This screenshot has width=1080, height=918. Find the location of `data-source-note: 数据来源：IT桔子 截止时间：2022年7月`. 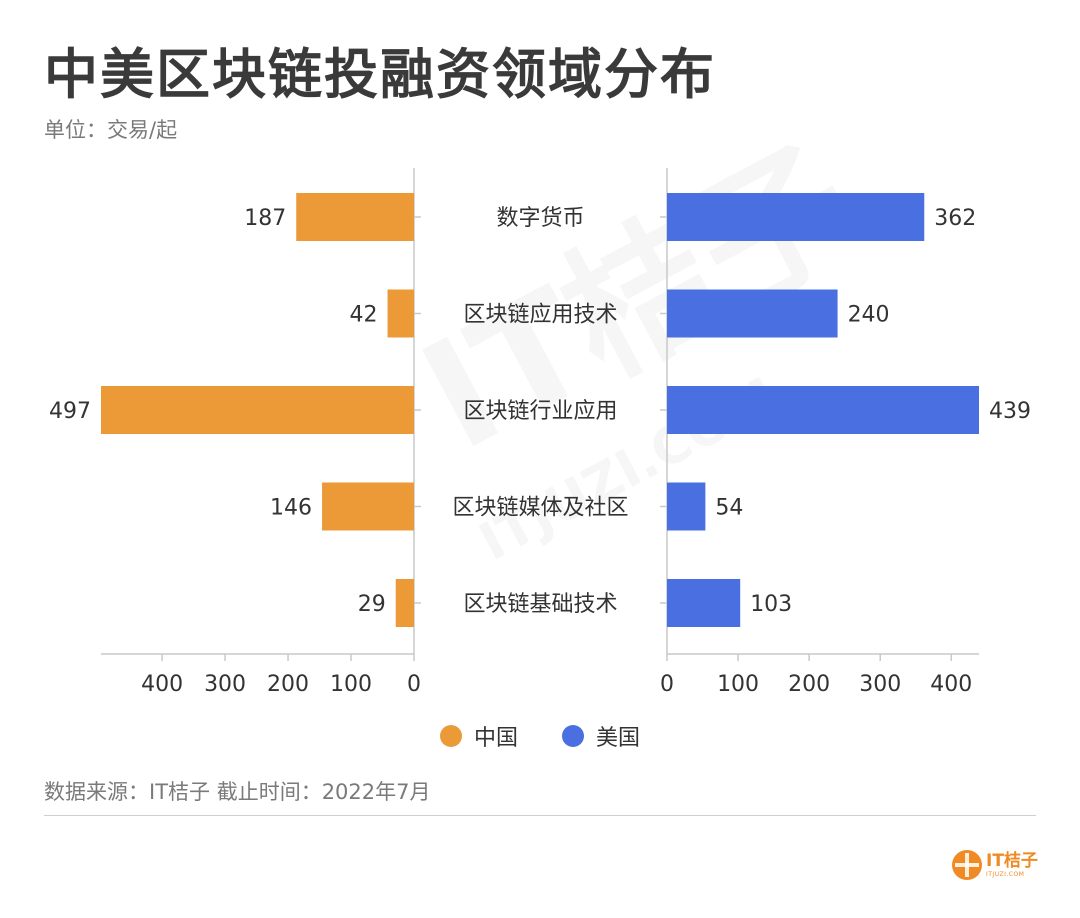

data-source-note: 数据来源：IT桔子 截止时间：2022年7月 is located at coordinates (237, 792).